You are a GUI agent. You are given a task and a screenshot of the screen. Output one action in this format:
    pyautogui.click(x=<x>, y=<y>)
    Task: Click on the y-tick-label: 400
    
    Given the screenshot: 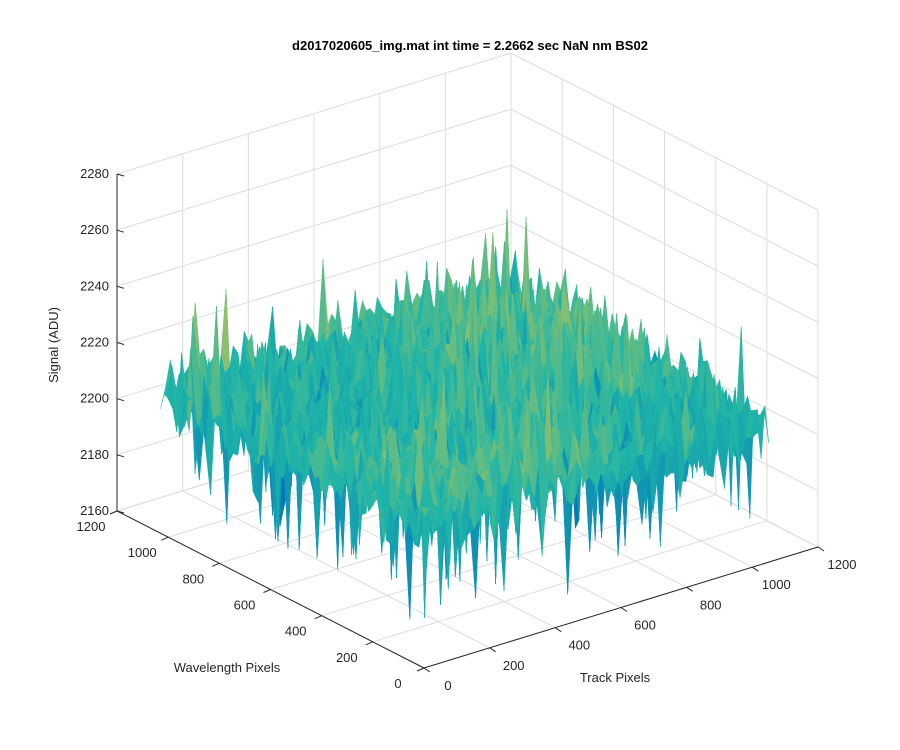 What is the action you would take?
    pyautogui.click(x=296, y=631)
    